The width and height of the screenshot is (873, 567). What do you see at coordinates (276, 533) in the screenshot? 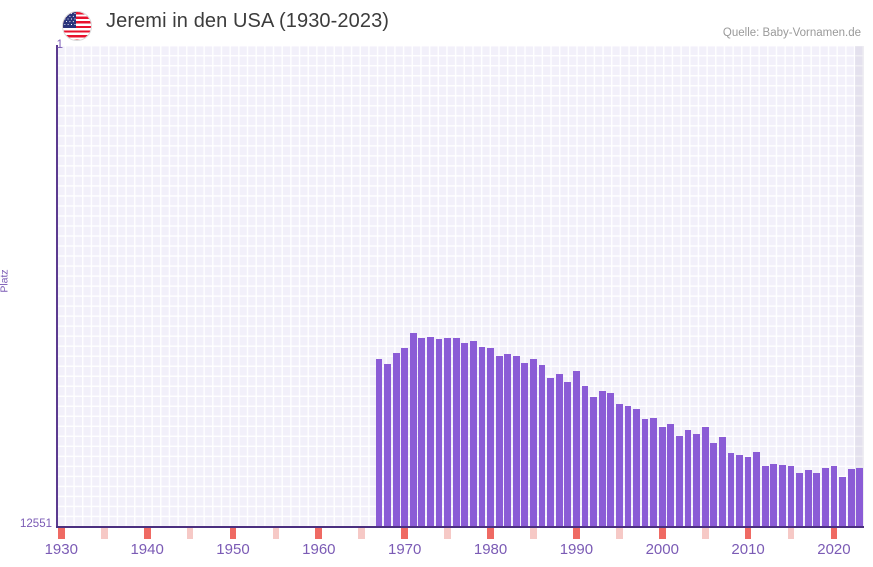
I see `x-tick-mark-1955` at bounding box center [276, 533].